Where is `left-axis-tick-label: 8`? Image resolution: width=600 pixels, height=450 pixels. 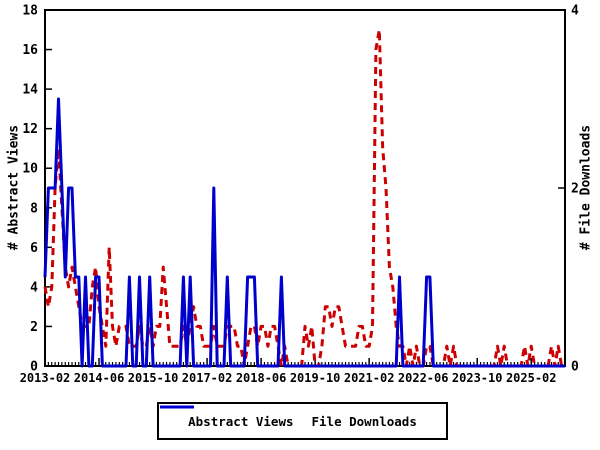 left-axis-tick-label: 8 is located at coordinates (34, 208).